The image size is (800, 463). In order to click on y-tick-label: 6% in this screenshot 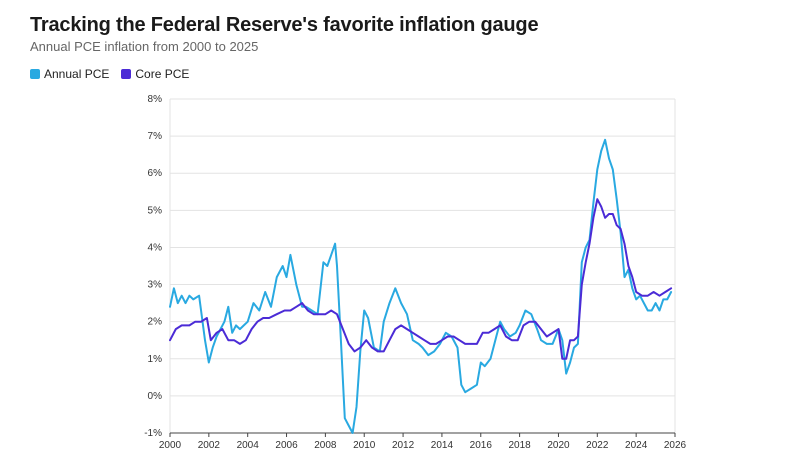, I will do `click(155, 173)`.